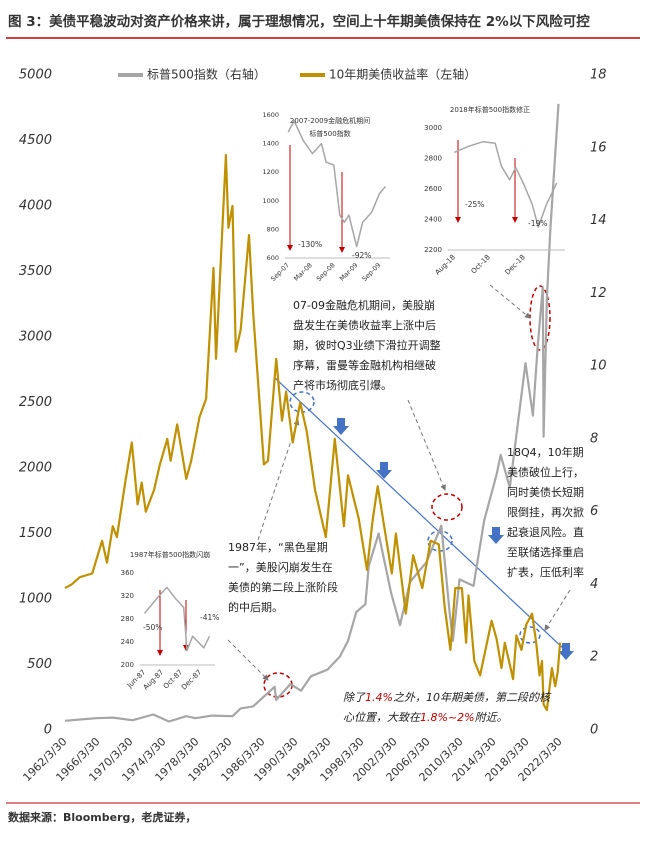 The image size is (646, 841). What do you see at coordinates (127, 573) in the screenshot?
I see `y-tick-label: 360` at bounding box center [127, 573].